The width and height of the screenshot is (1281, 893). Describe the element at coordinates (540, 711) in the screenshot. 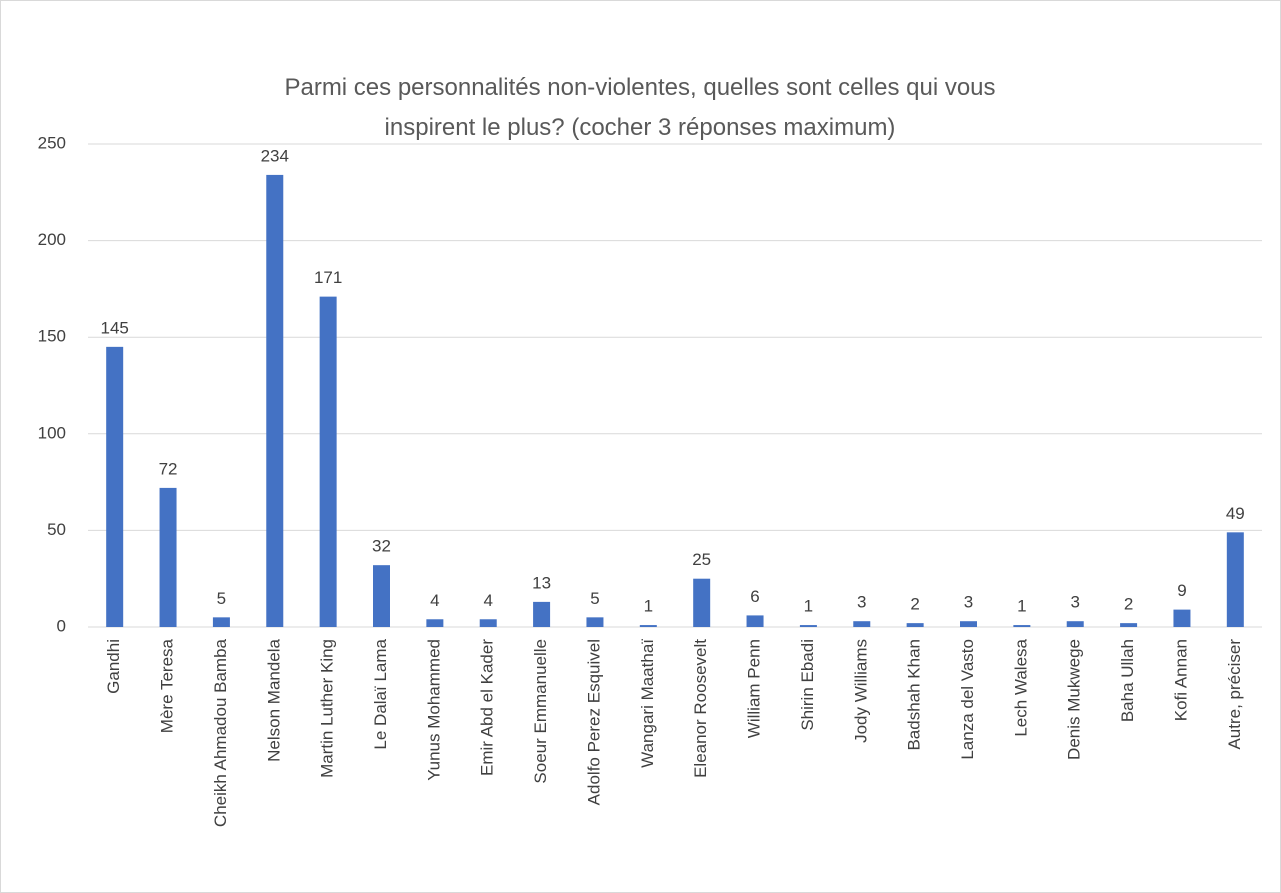

I see `x-tick-label: Soeur Emmanuelle` at that location.